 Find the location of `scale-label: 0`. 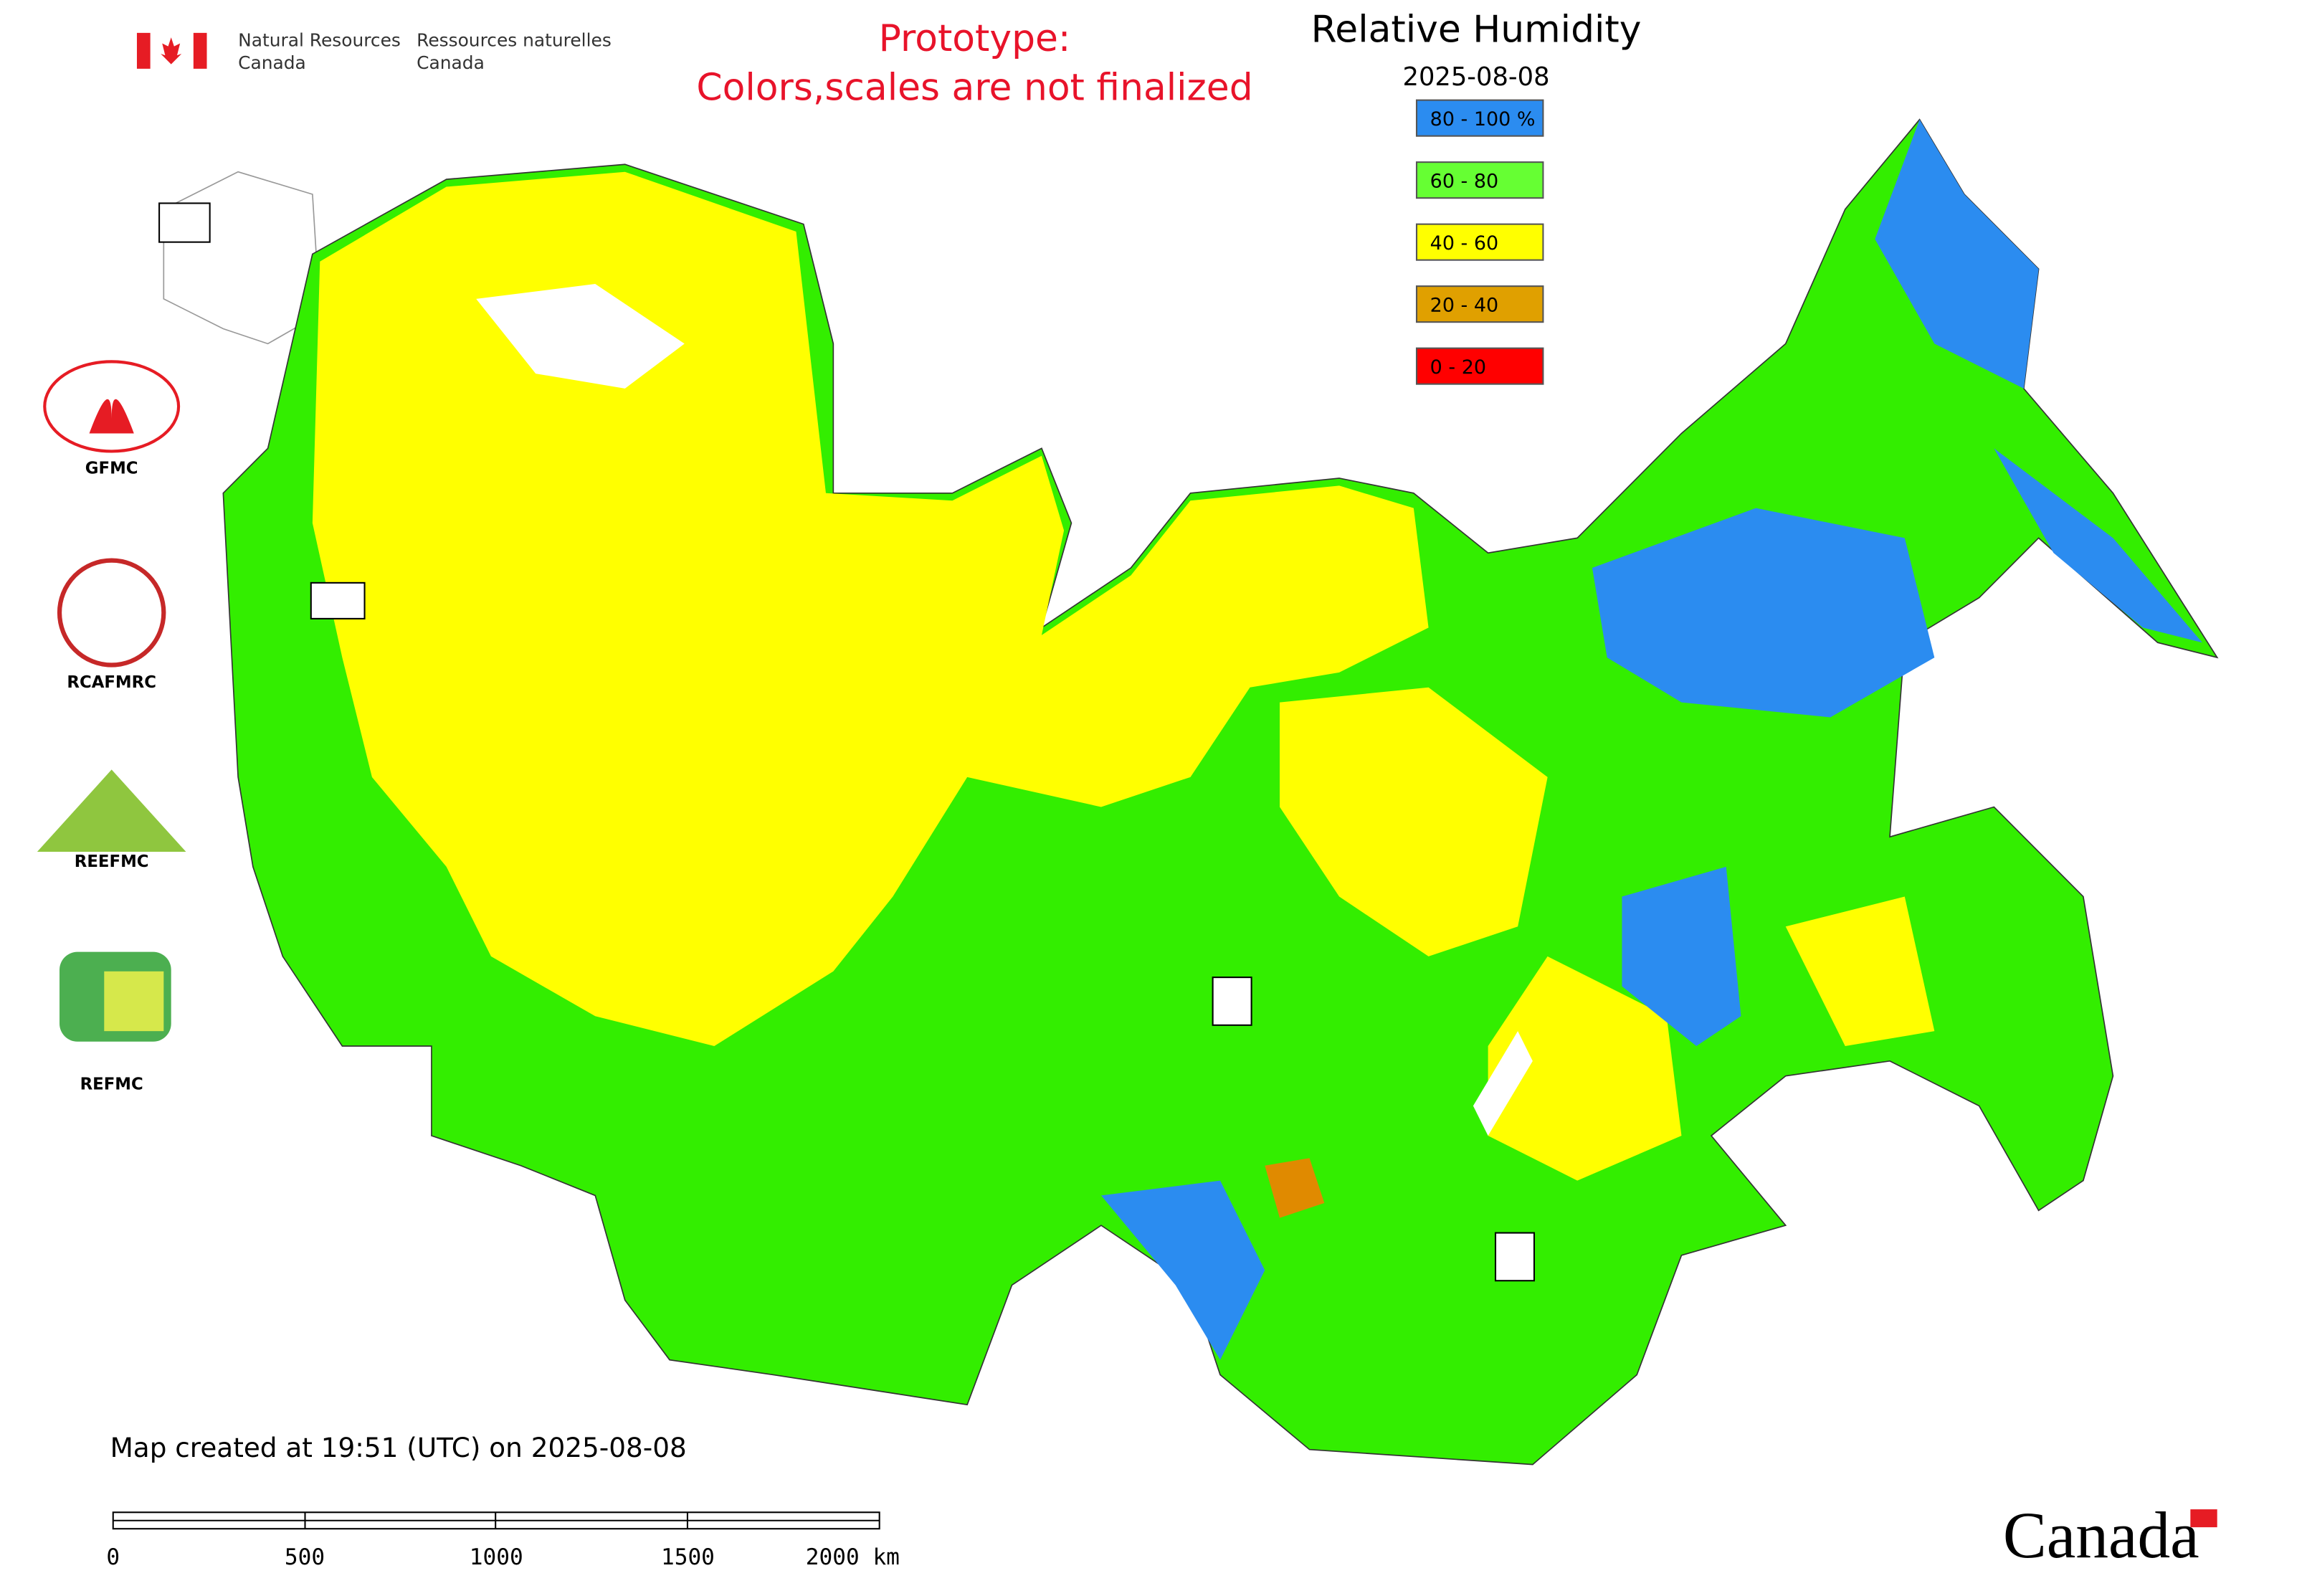

scale-label: 0 is located at coordinates (113, 1557).